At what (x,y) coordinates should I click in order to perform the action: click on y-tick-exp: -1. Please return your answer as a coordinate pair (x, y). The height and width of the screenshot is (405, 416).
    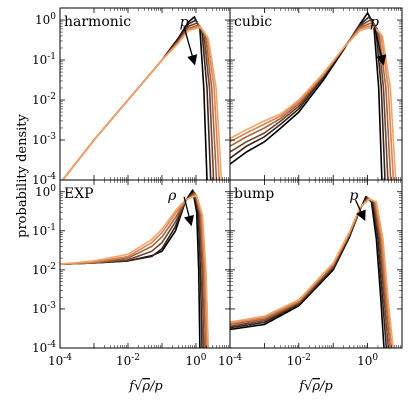
    Looking at the image, I should click on (51, 228).